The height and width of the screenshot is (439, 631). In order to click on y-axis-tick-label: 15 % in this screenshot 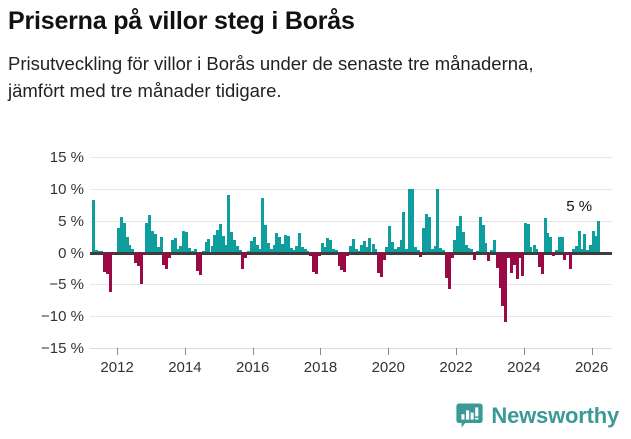, I will do `click(66, 157)`.